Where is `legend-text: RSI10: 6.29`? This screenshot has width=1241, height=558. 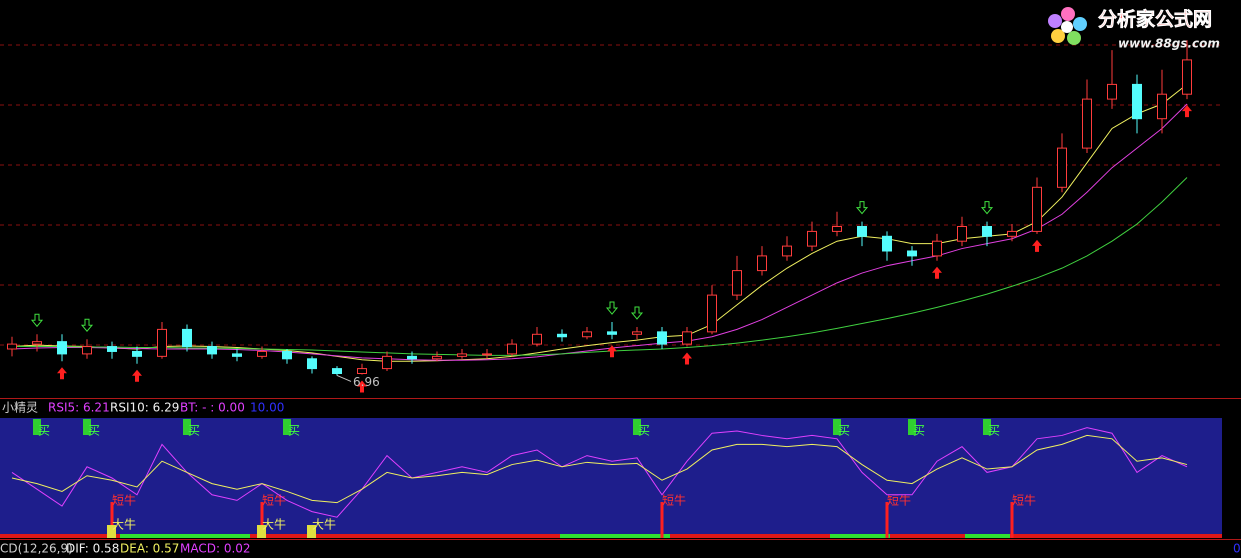
legend-text: RSI10: 6.29 is located at coordinates (144, 408).